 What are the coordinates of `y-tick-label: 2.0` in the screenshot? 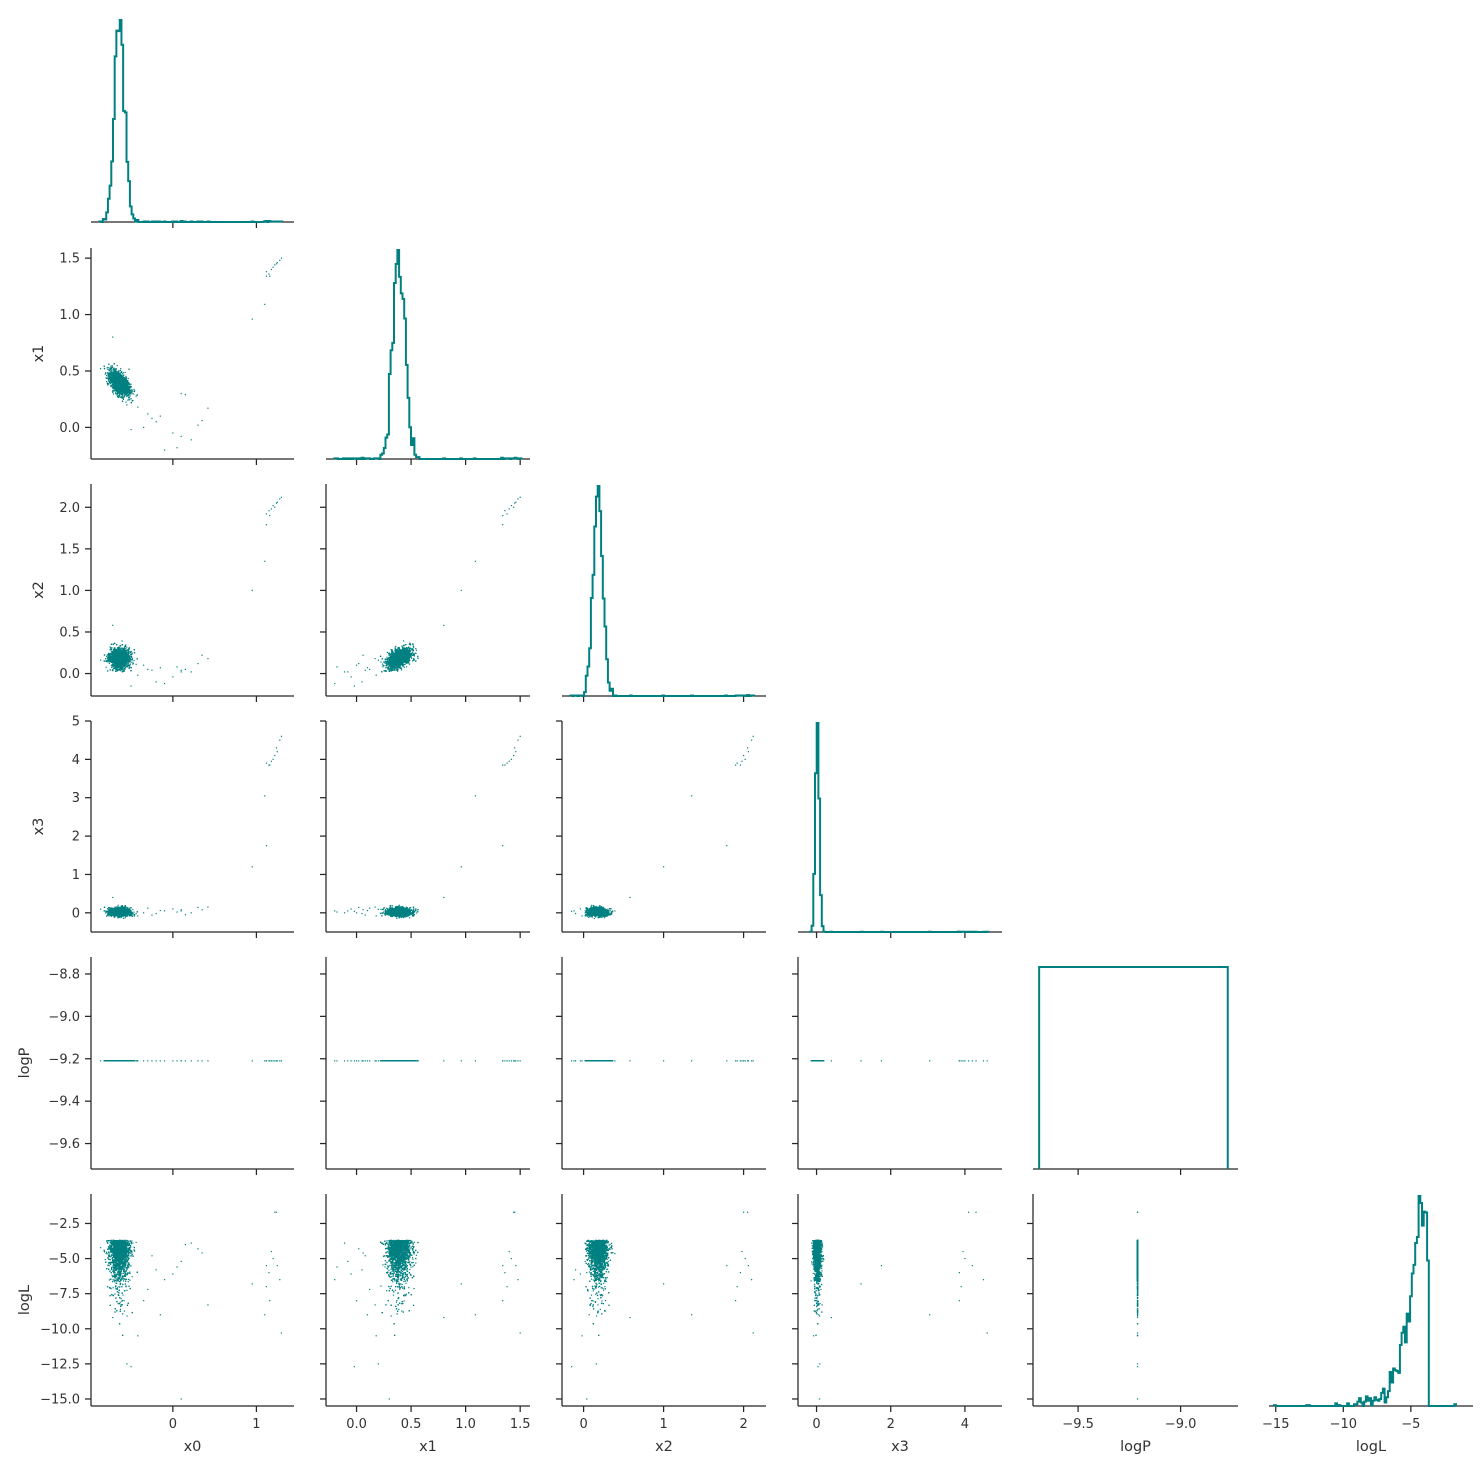 It's located at (69, 508).